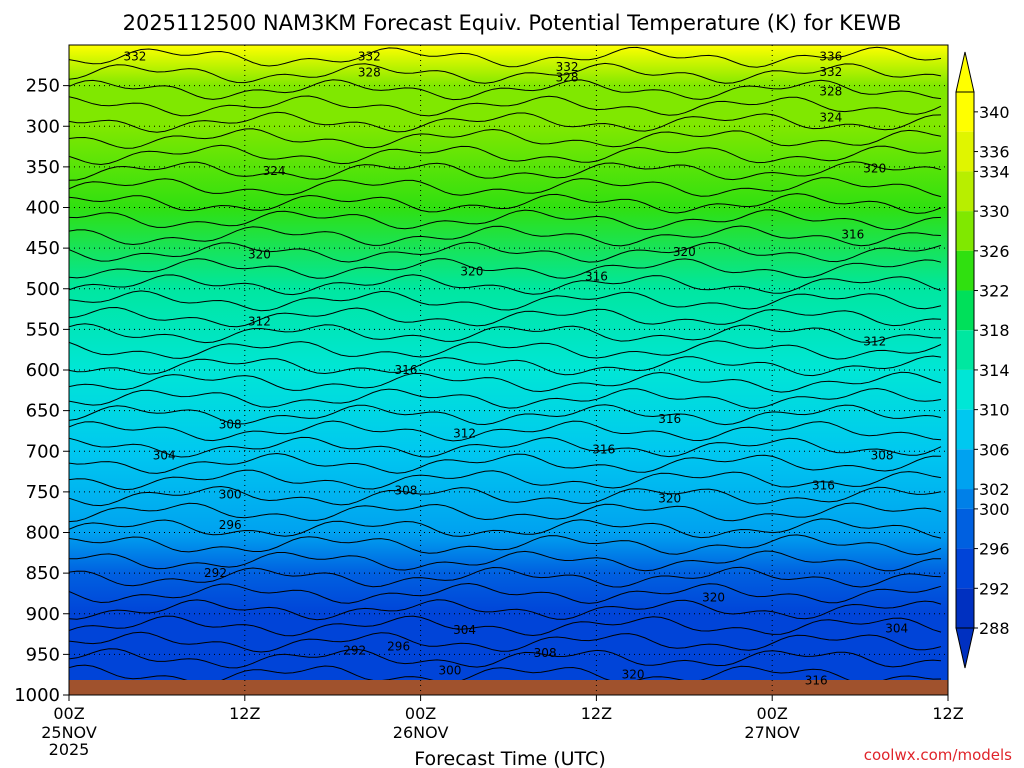  Describe the element at coordinates (69, 732) in the screenshot. I see `x-date-label: 25NOV` at that location.